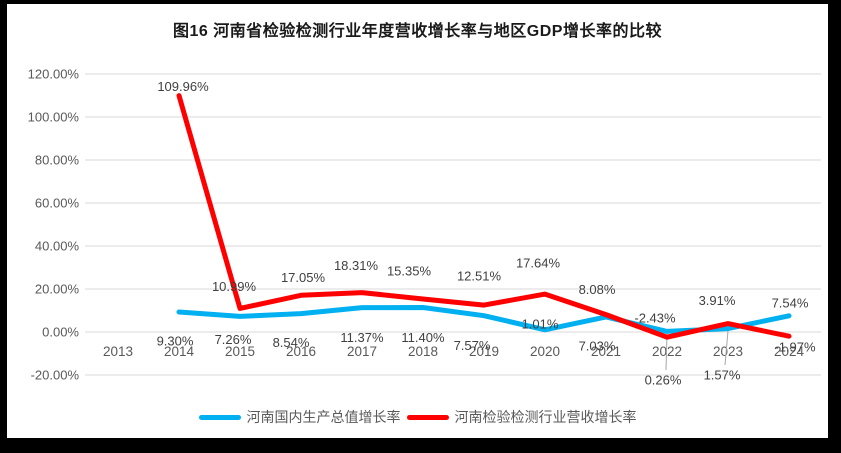 The height and width of the screenshot is (453, 841). I want to click on data-point-label: 17.64%, so click(538, 263).